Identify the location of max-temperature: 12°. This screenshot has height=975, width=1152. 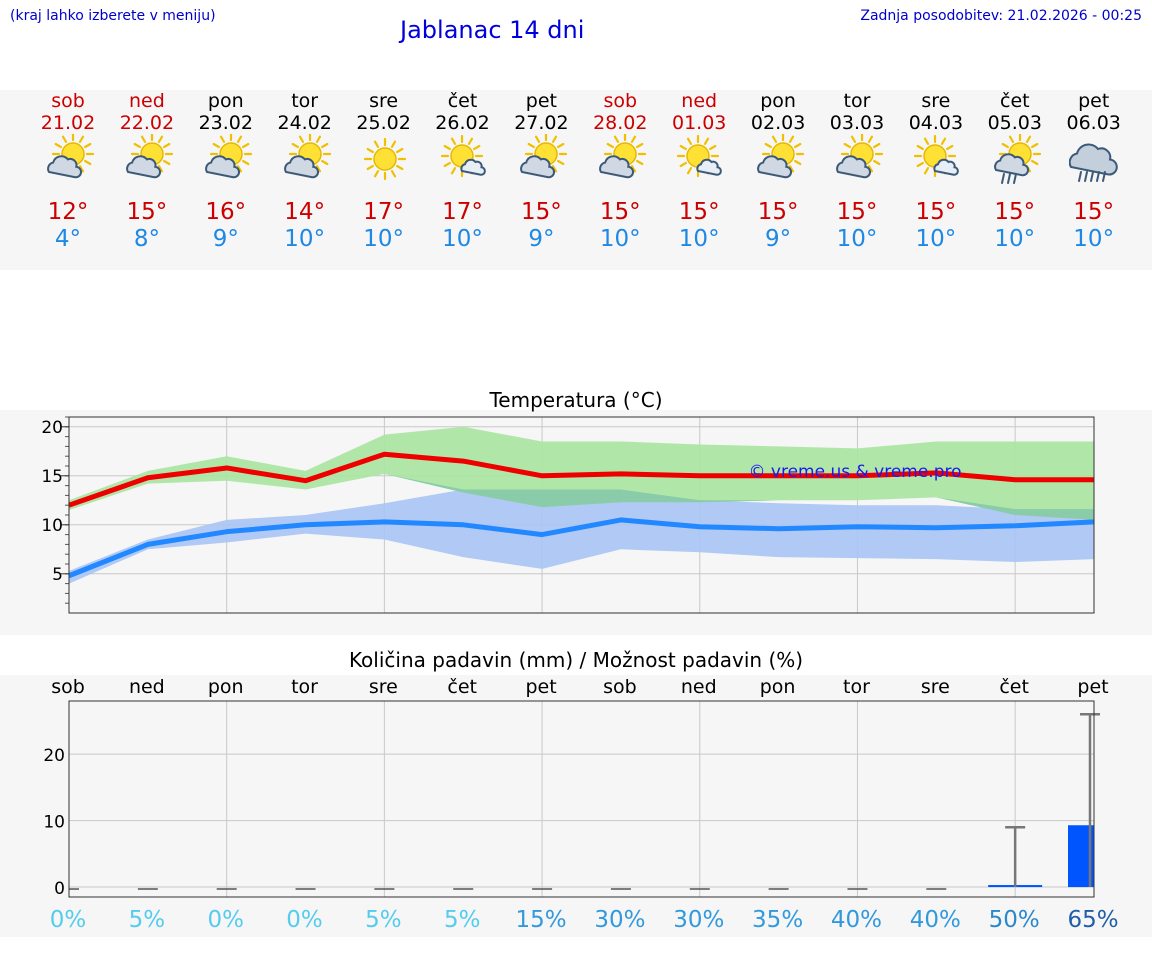
(68, 212).